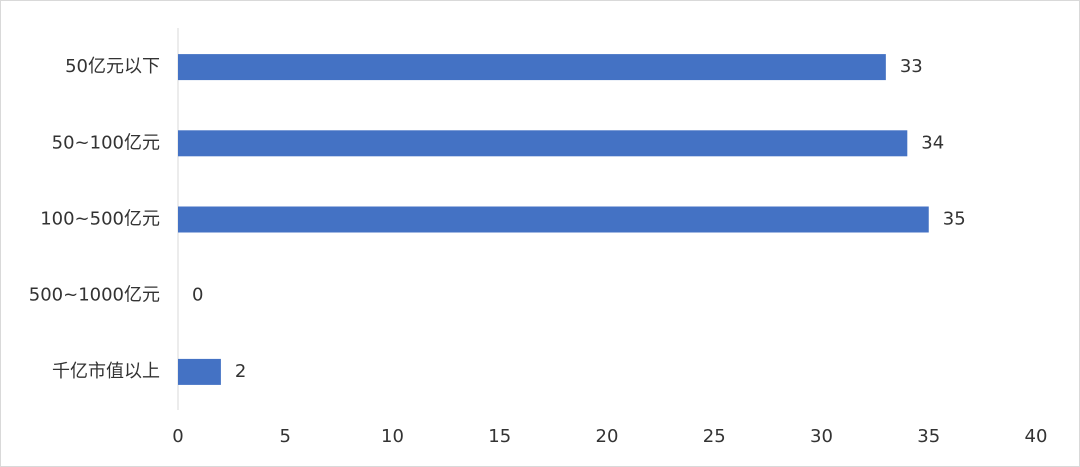 This screenshot has width=1080, height=467. What do you see at coordinates (197, 295) in the screenshot?
I see `data-label: 0` at bounding box center [197, 295].